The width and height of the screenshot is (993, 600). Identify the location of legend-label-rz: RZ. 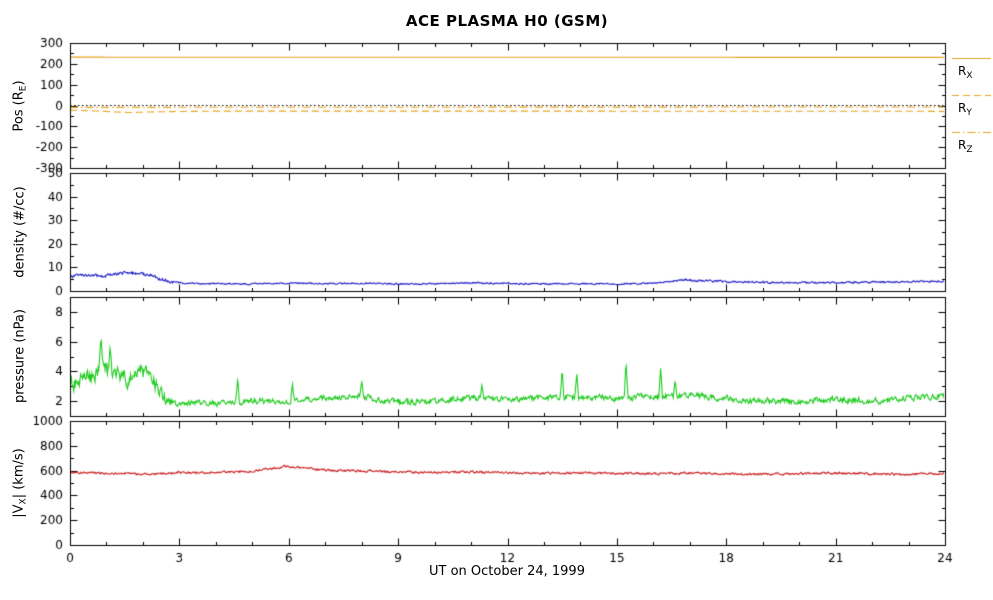
(965, 146).